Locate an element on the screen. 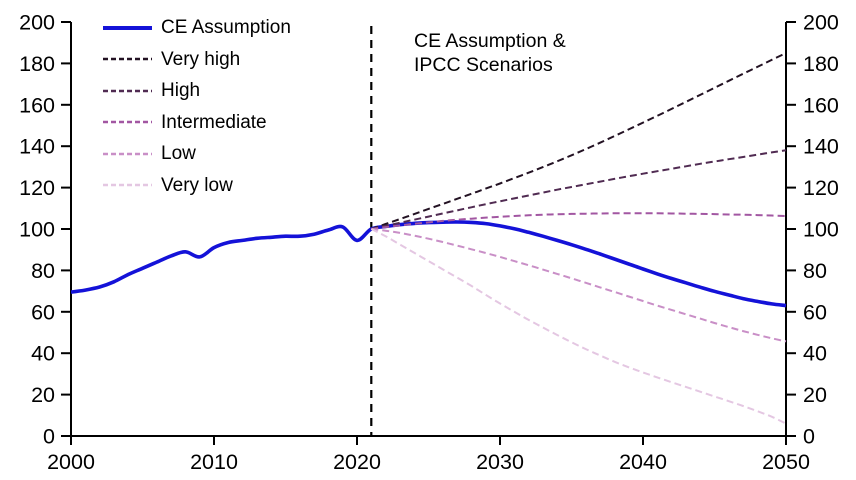  left-axis-tick-label: 0 is located at coordinates (49, 437).